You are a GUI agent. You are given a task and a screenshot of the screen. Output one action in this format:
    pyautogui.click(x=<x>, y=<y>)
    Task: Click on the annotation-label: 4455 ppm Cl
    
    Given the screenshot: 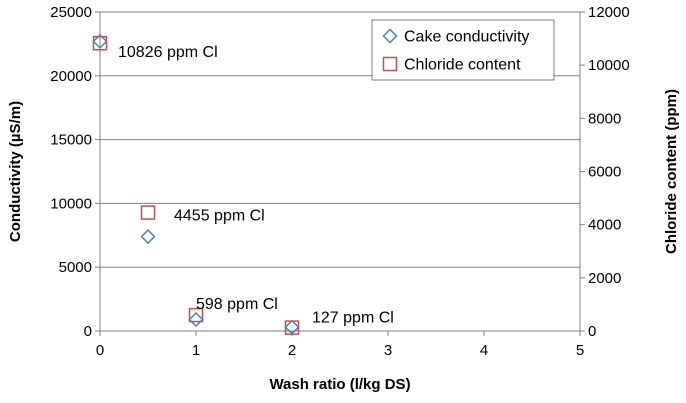 What is the action you would take?
    pyautogui.click(x=219, y=216)
    